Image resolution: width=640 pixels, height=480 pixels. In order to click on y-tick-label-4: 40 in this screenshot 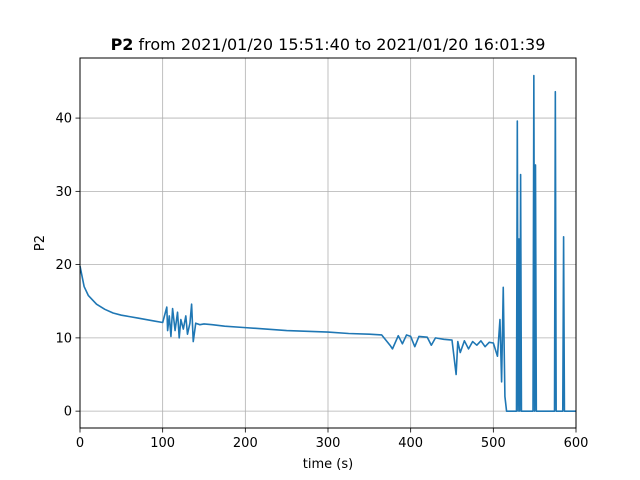, I will do `click(63, 119)`.